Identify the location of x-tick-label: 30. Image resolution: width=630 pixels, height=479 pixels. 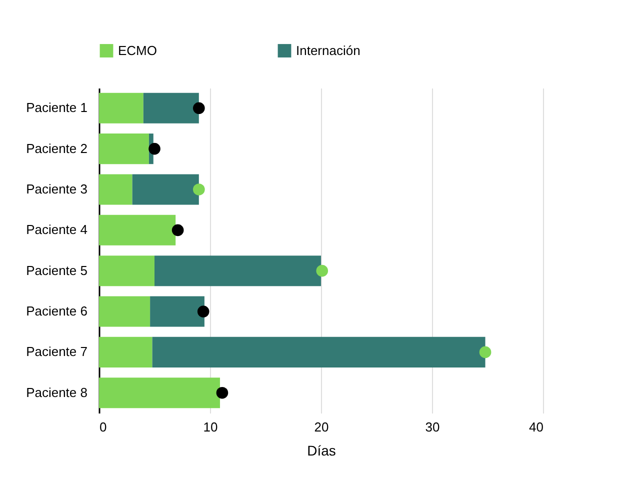
(432, 427).